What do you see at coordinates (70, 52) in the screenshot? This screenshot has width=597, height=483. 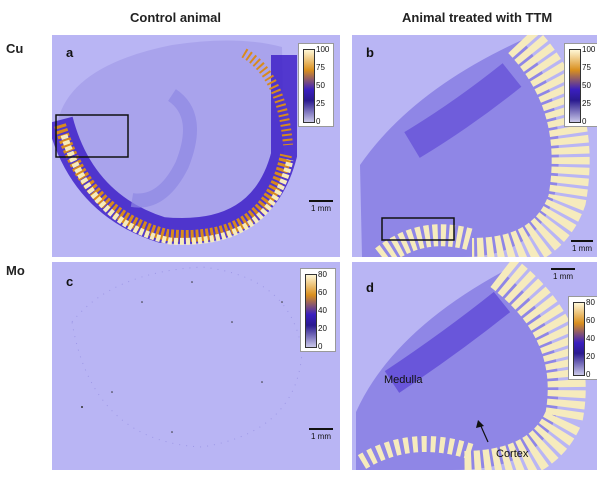 I see `panel-label-a: a` at bounding box center [70, 52].